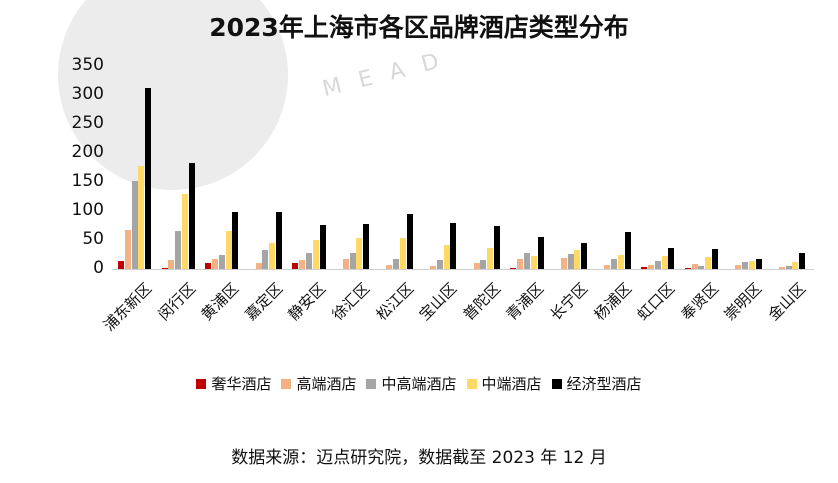  I want to click on x-tick-label: 崇明区, so click(743, 301).